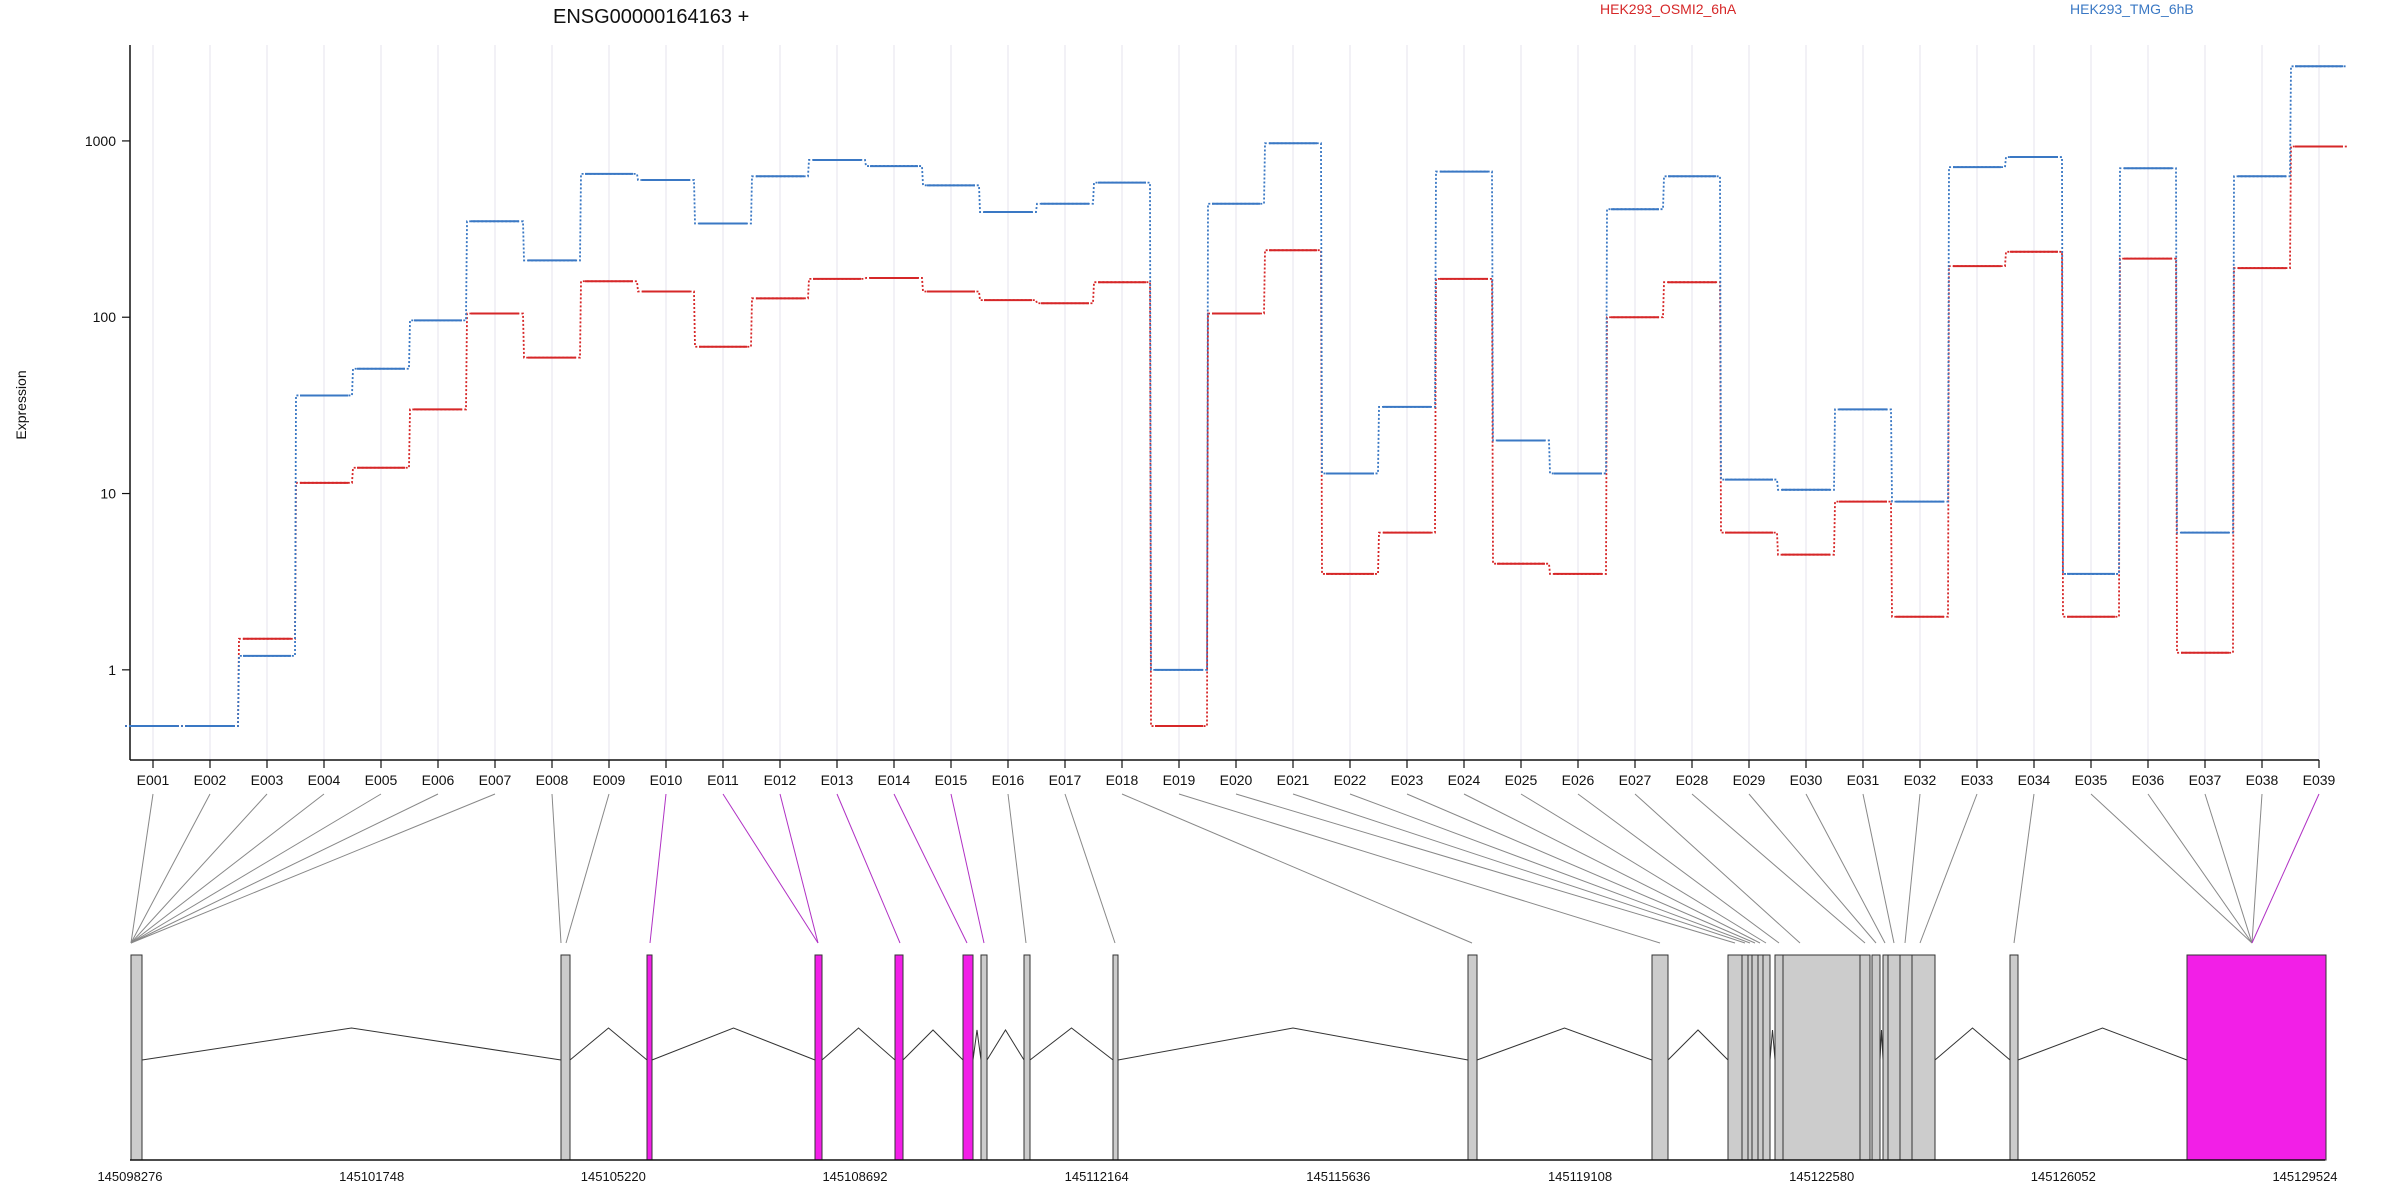  I want to click on x-tick-label: E036, so click(2148, 780).